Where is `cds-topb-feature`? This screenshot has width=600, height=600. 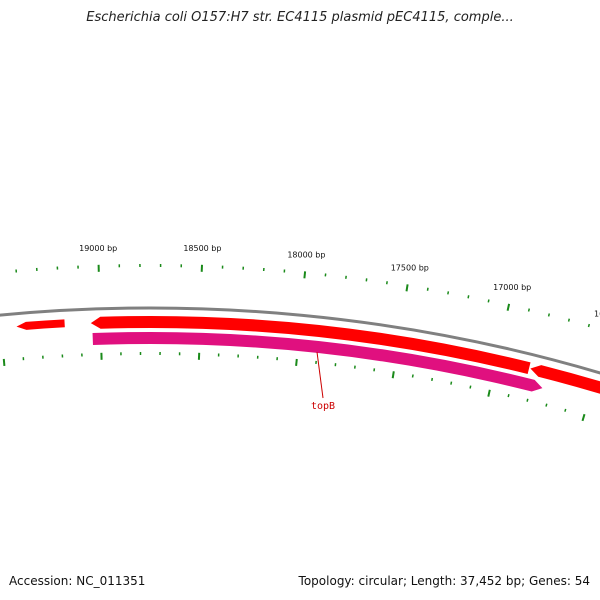 cds-topb-feature is located at coordinates (317, 361).